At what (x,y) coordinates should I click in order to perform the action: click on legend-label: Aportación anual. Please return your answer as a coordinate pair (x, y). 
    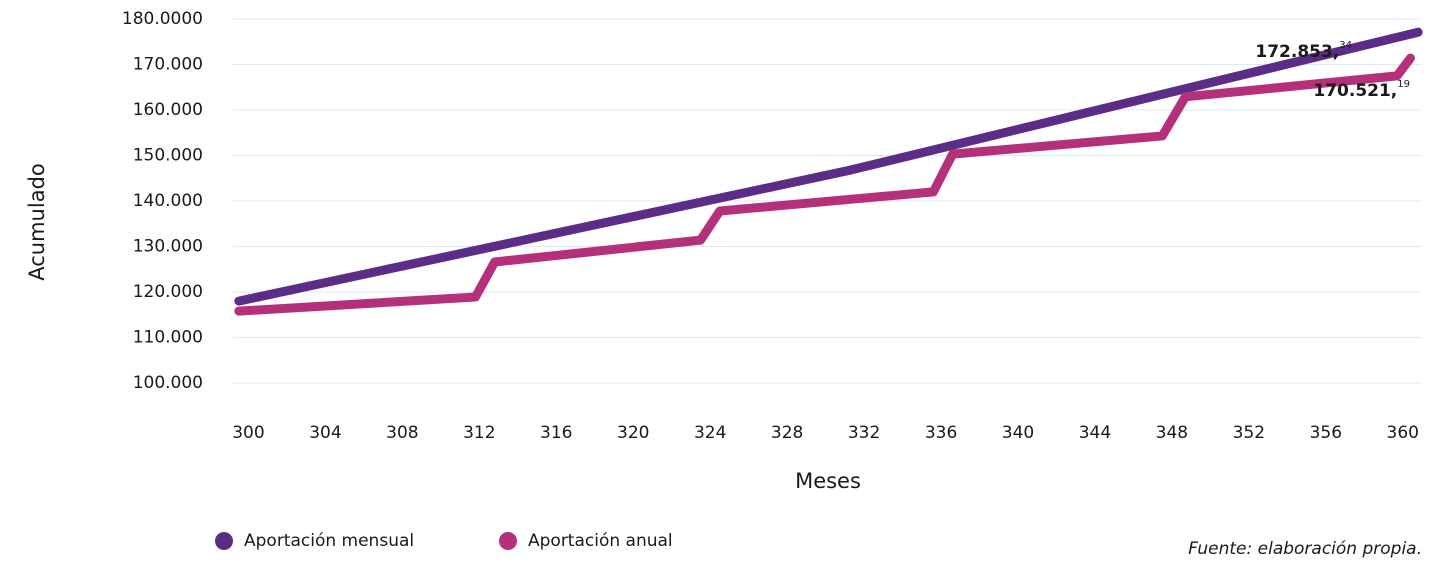
    Looking at the image, I should click on (600, 541).